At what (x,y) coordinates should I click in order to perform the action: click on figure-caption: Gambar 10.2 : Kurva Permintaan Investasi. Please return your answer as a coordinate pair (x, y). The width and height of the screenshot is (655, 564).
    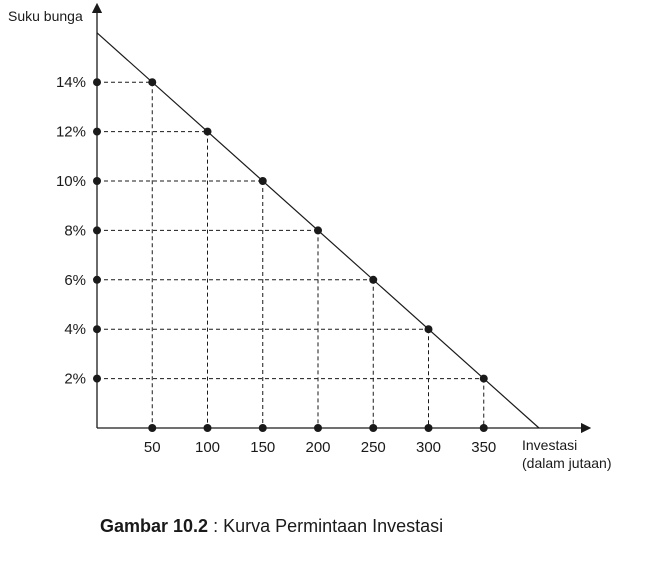
    Looking at the image, I should click on (271, 526).